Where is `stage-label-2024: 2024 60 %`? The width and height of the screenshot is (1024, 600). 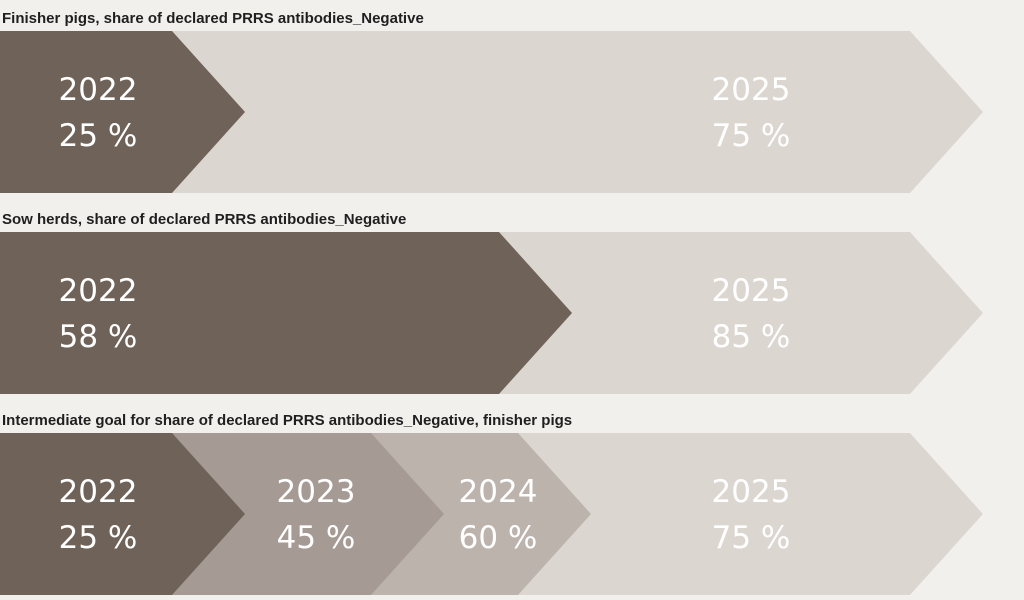
stage-label-2024: 2024 60 % is located at coordinates (498, 515).